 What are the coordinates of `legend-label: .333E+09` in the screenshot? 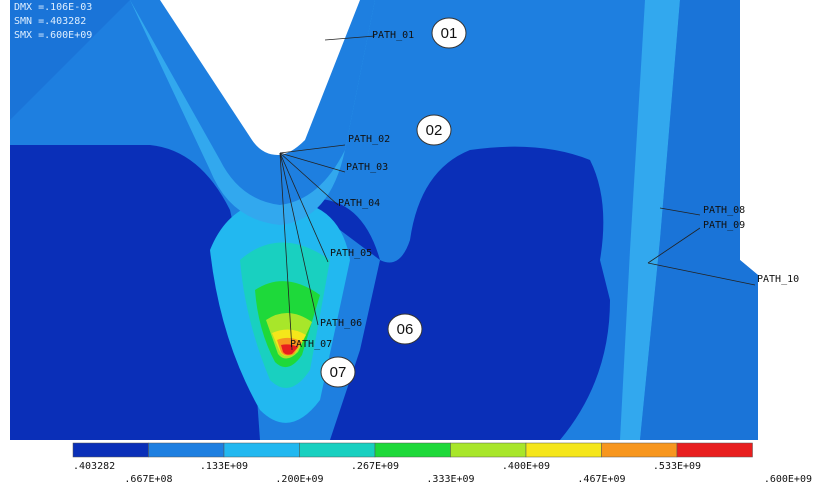 It's located at (450, 479).